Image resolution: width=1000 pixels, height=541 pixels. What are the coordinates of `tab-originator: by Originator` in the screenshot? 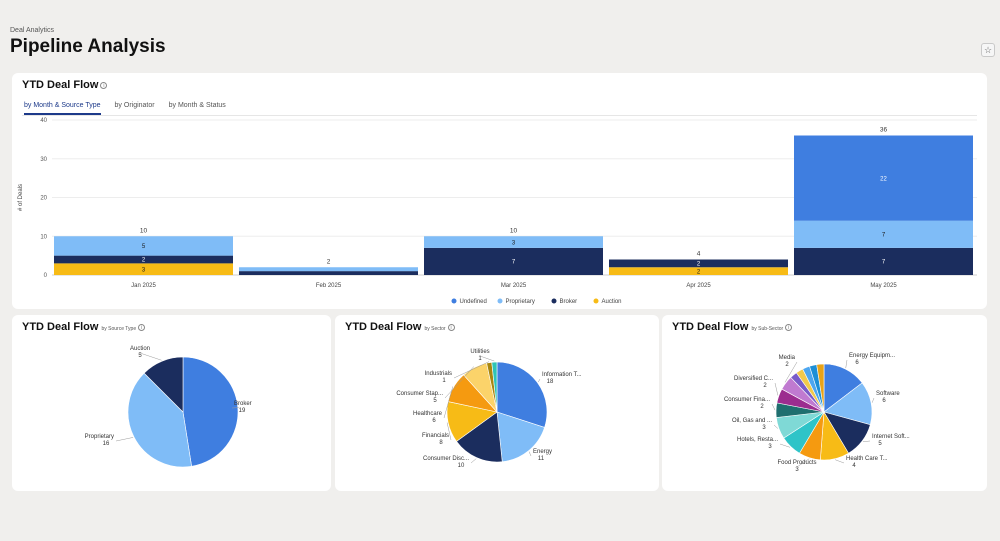 It's located at (134, 105).